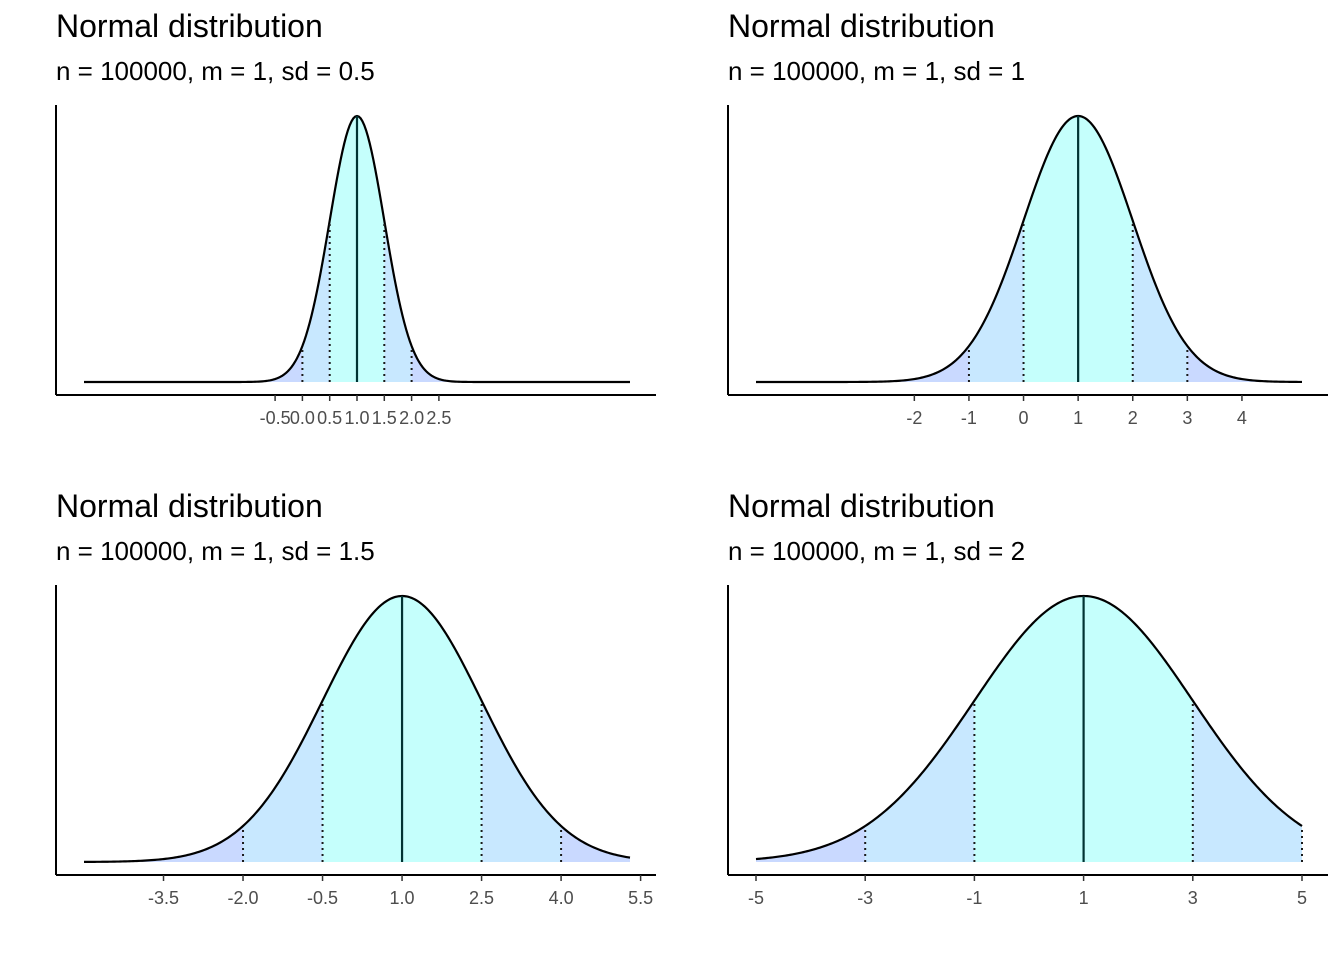 This screenshot has height=960, width=1344. What do you see at coordinates (877, 71) in the screenshot?
I see `chart-subtitle: n = 100000, m = 1, sd = 1` at bounding box center [877, 71].